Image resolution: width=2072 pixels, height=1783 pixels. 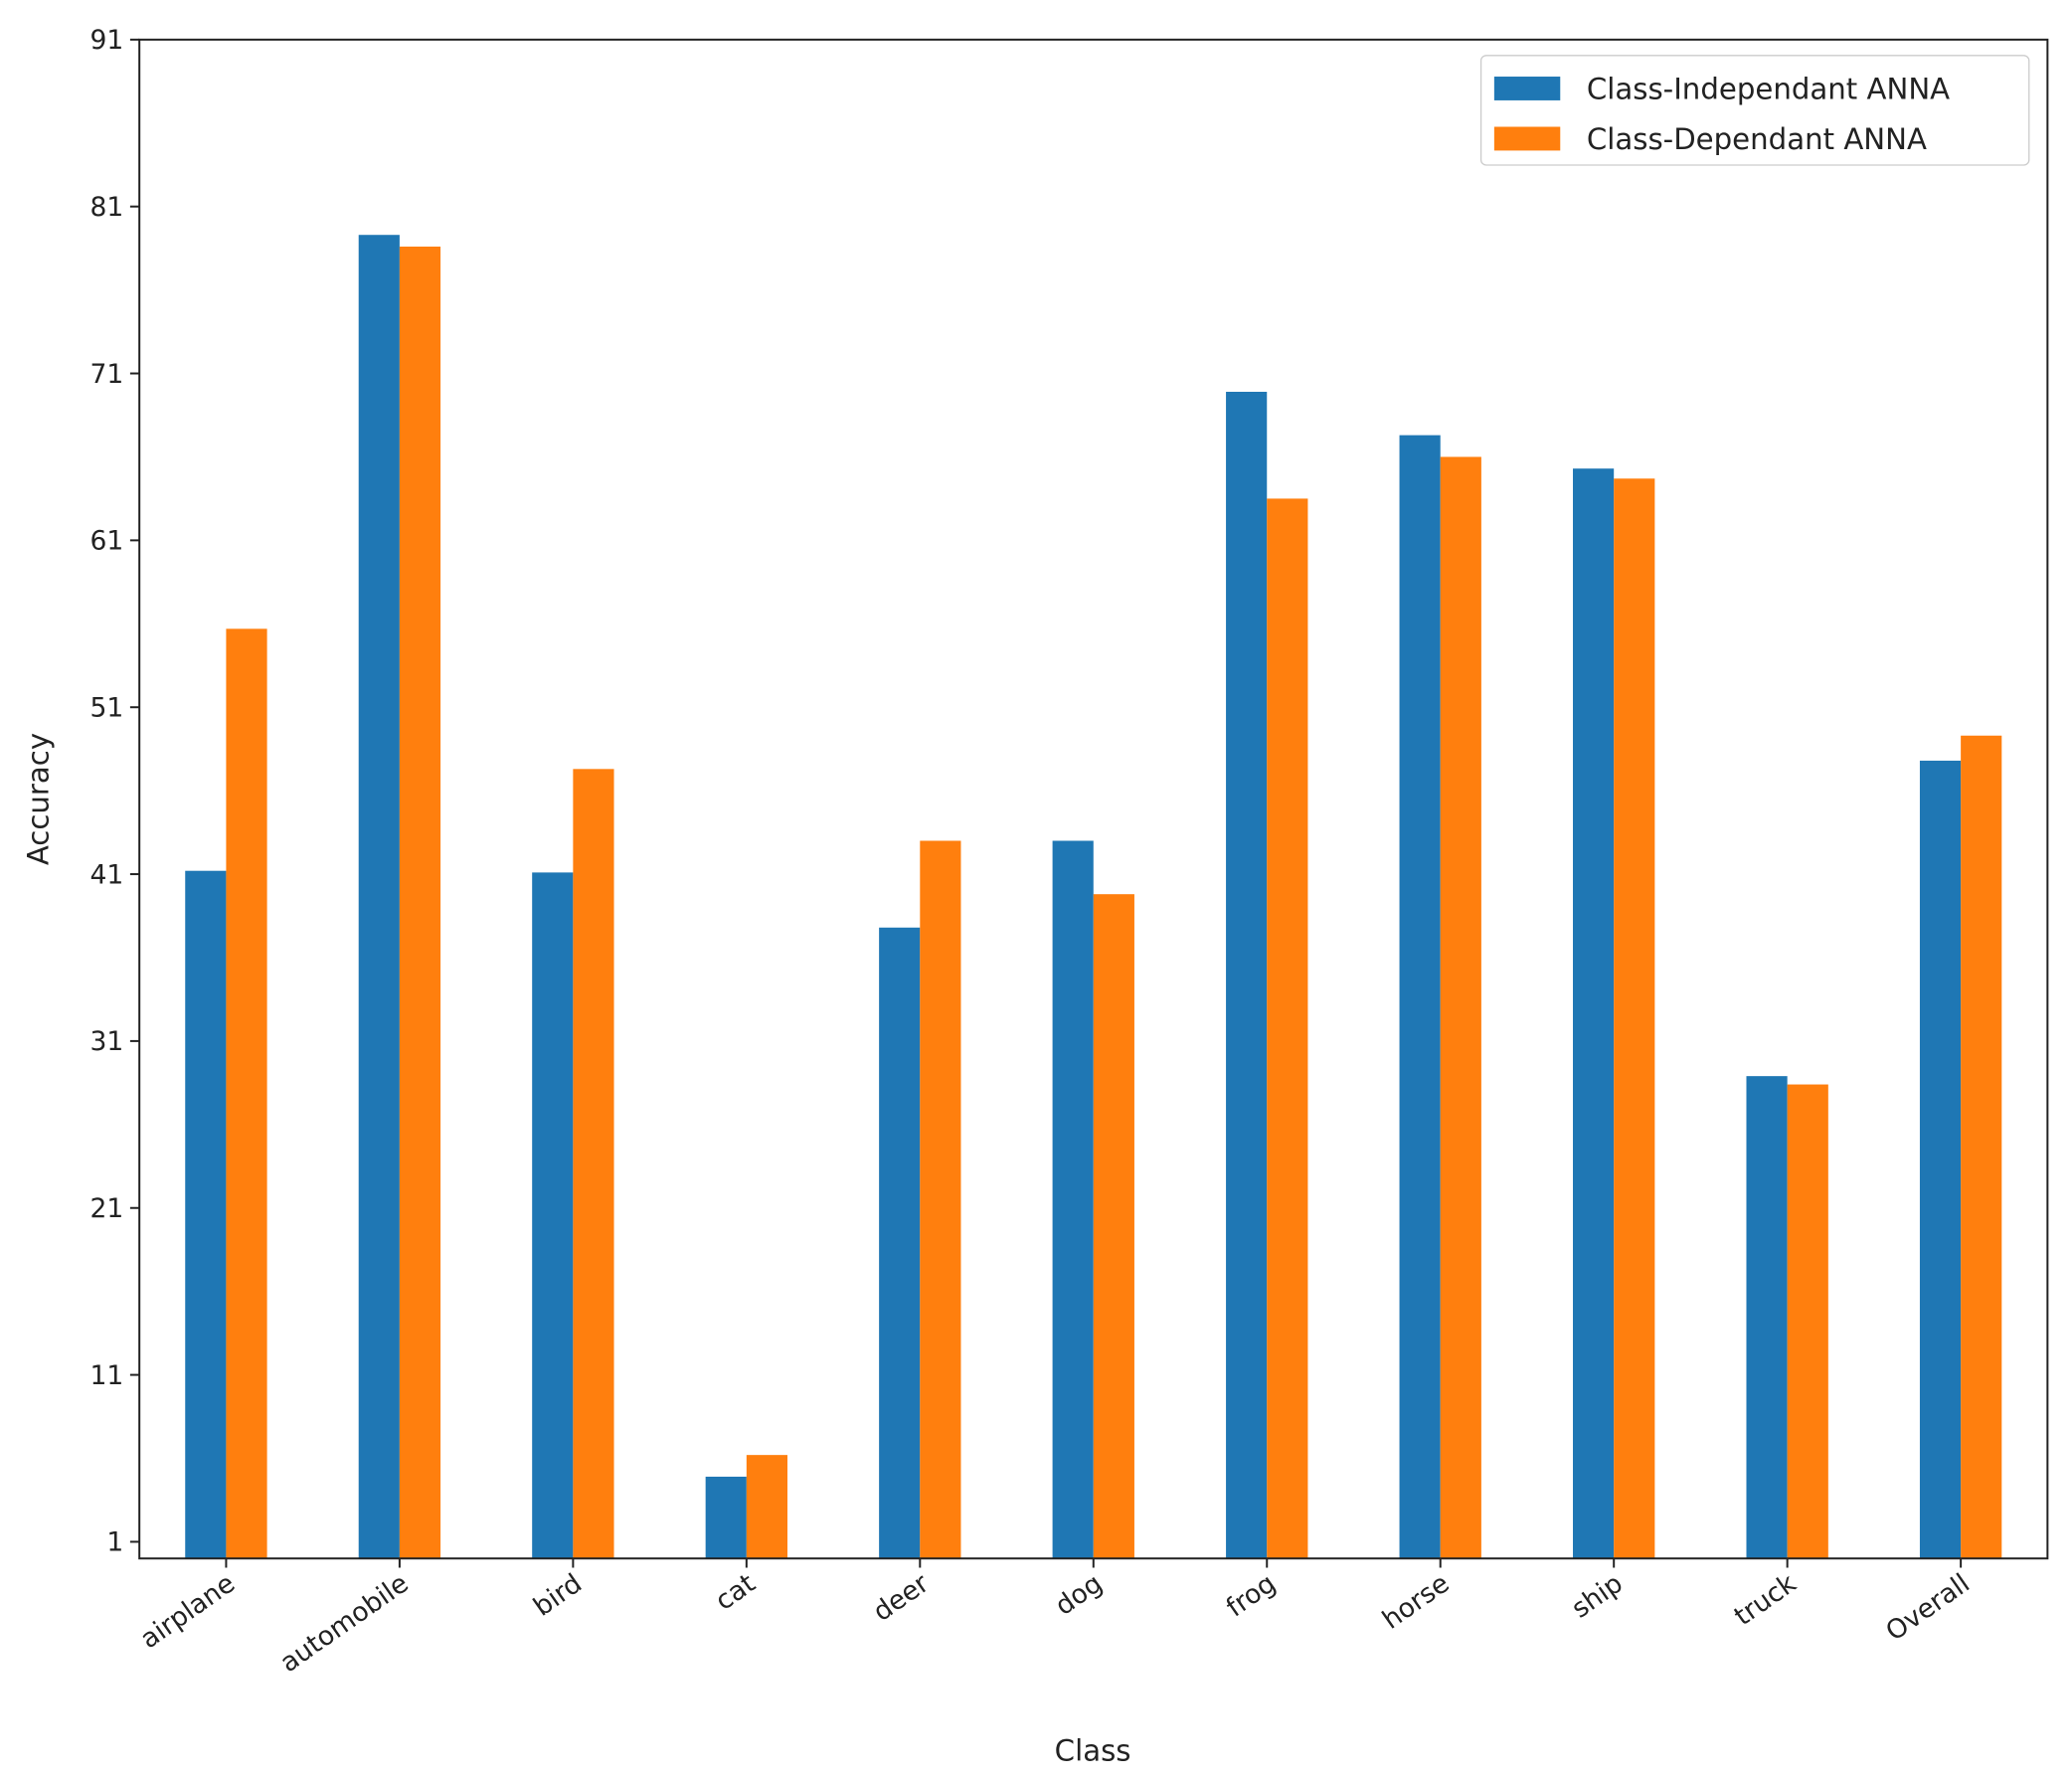 I want to click on y-tick-label: 21, so click(x=106, y=1208).